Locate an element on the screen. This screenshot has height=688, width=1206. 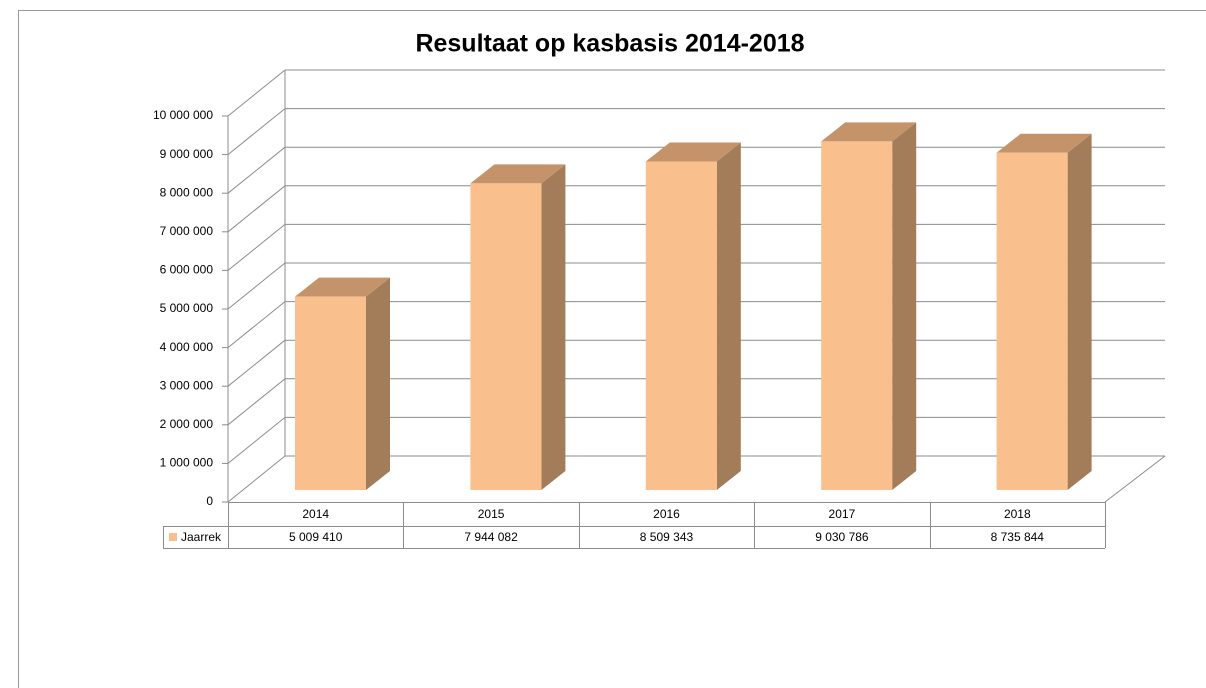
data-label: 7 944 082 is located at coordinates (491, 537).